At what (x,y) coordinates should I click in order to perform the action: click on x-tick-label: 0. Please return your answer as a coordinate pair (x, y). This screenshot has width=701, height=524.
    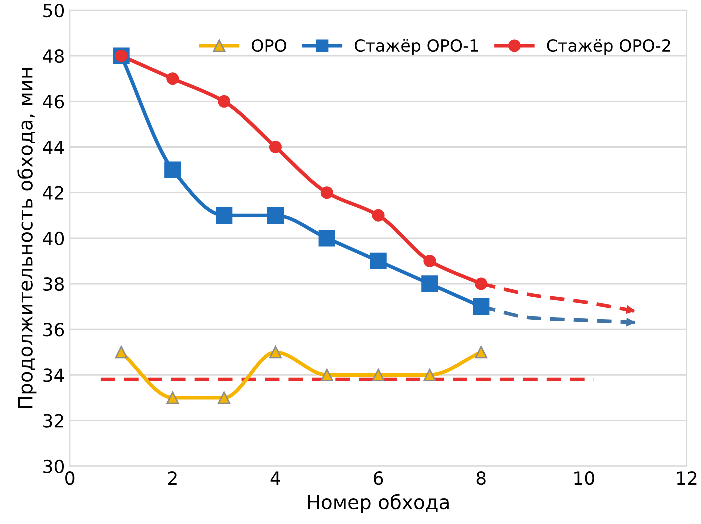
    Looking at the image, I should click on (70, 479).